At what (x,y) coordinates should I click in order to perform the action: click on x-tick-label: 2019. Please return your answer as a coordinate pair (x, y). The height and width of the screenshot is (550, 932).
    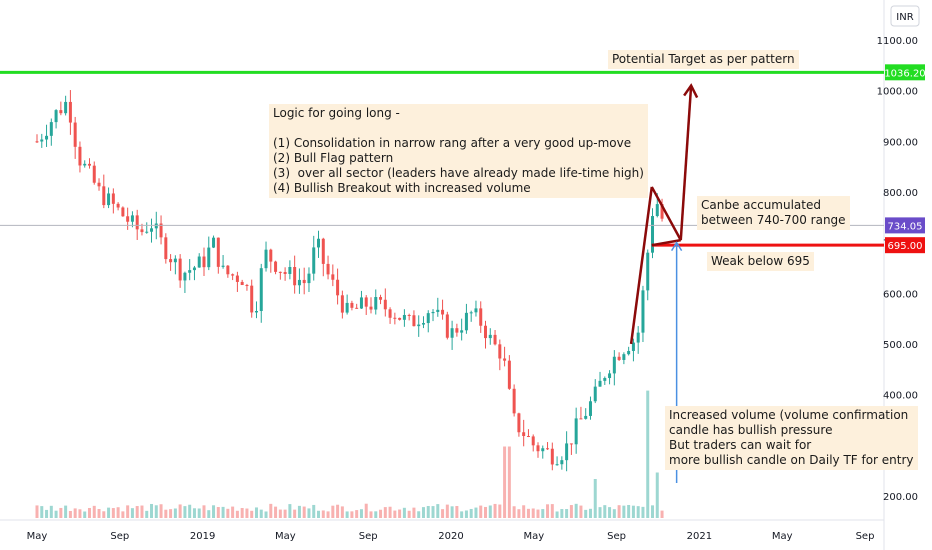
    Looking at the image, I should click on (202, 536).